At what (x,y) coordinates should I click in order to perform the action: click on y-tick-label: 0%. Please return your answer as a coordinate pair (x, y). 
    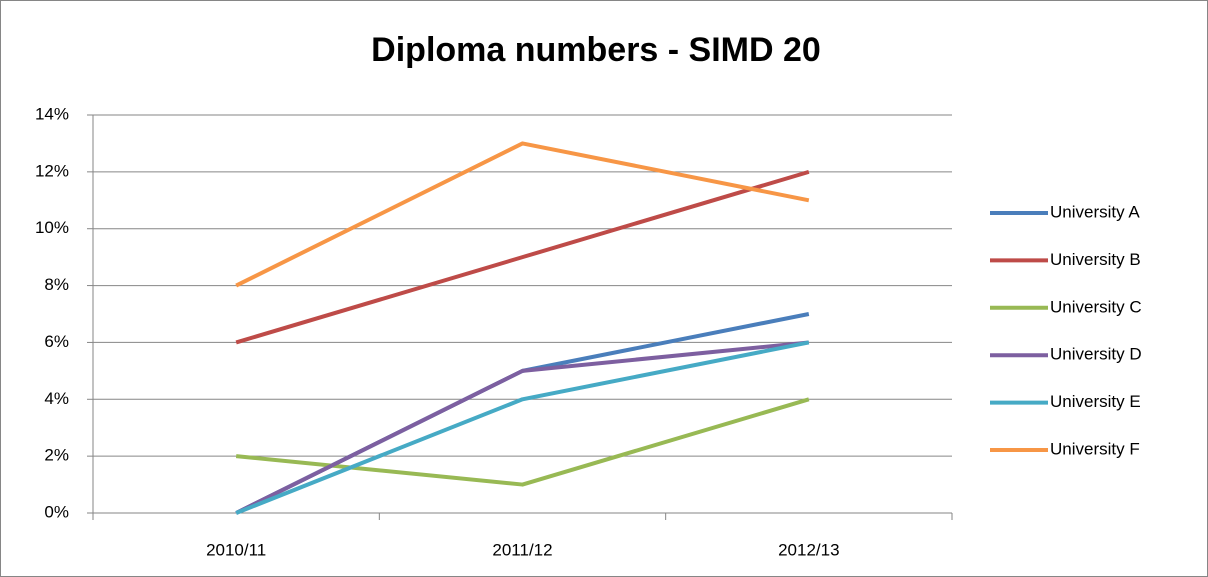
    Looking at the image, I should click on (56, 511).